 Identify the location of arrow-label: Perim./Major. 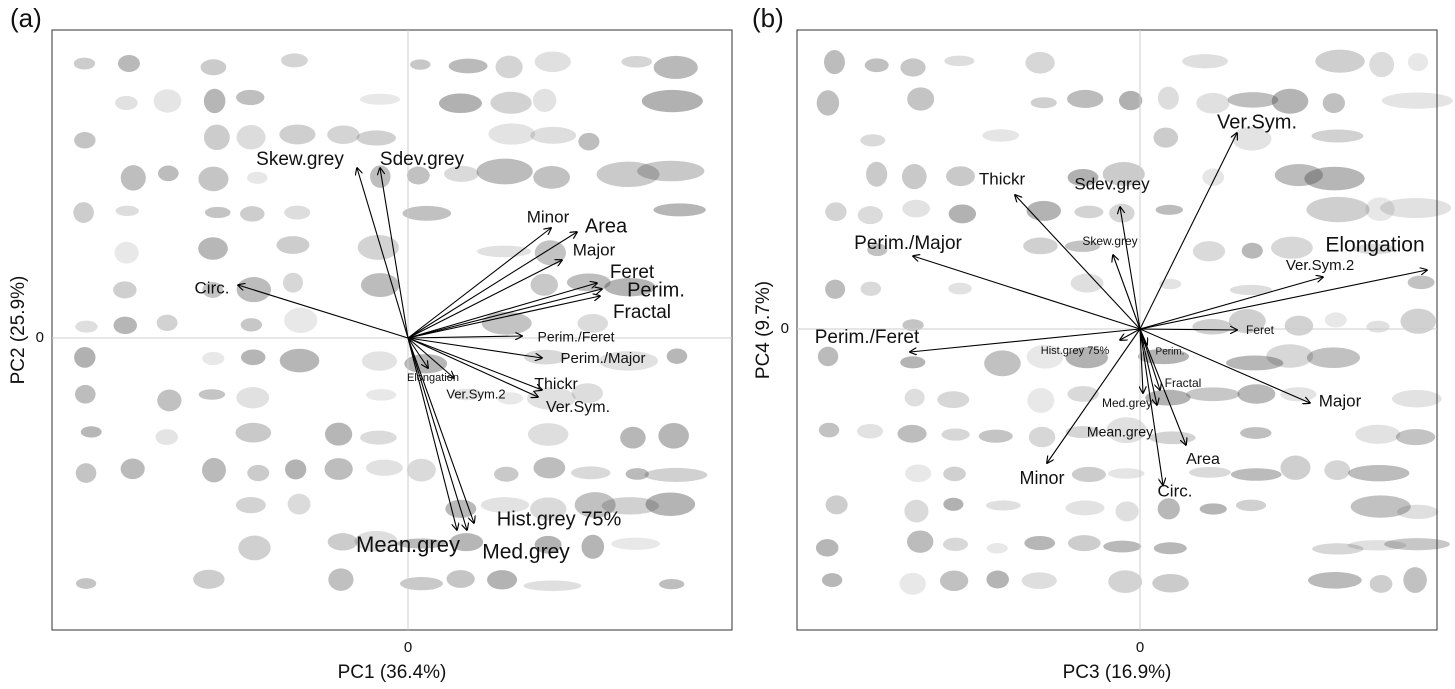
(602, 358).